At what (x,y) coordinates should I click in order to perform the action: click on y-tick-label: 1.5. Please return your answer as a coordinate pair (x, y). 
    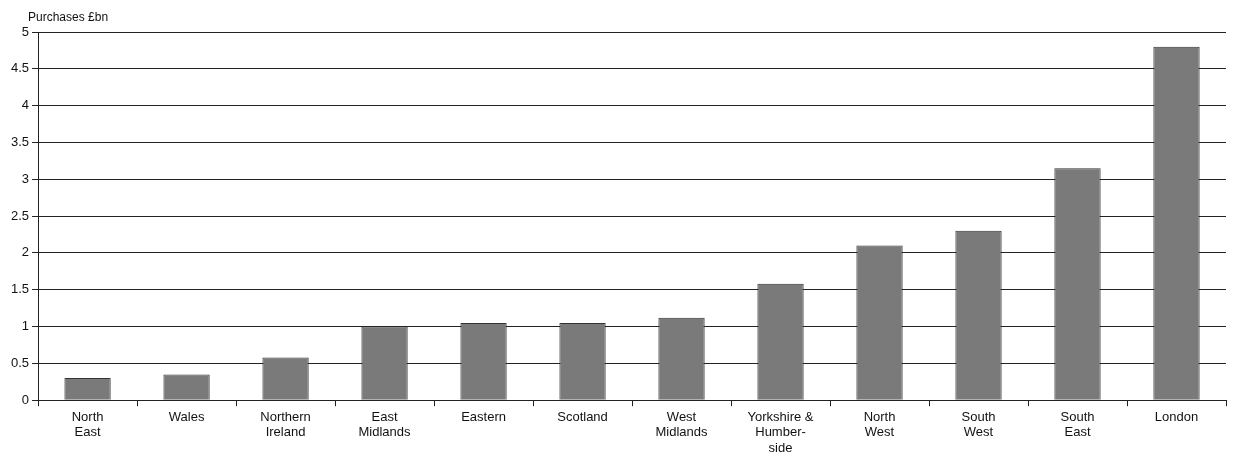
    Looking at the image, I should click on (20, 289).